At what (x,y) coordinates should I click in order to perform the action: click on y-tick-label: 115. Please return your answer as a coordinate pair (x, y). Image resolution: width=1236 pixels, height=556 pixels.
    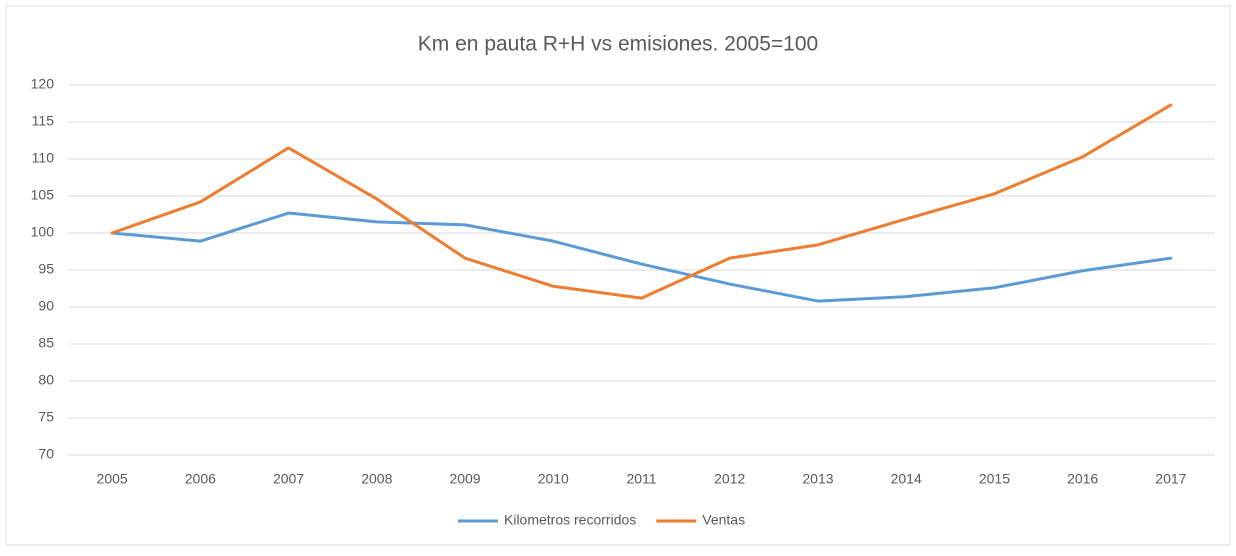
    Looking at the image, I should click on (43, 121).